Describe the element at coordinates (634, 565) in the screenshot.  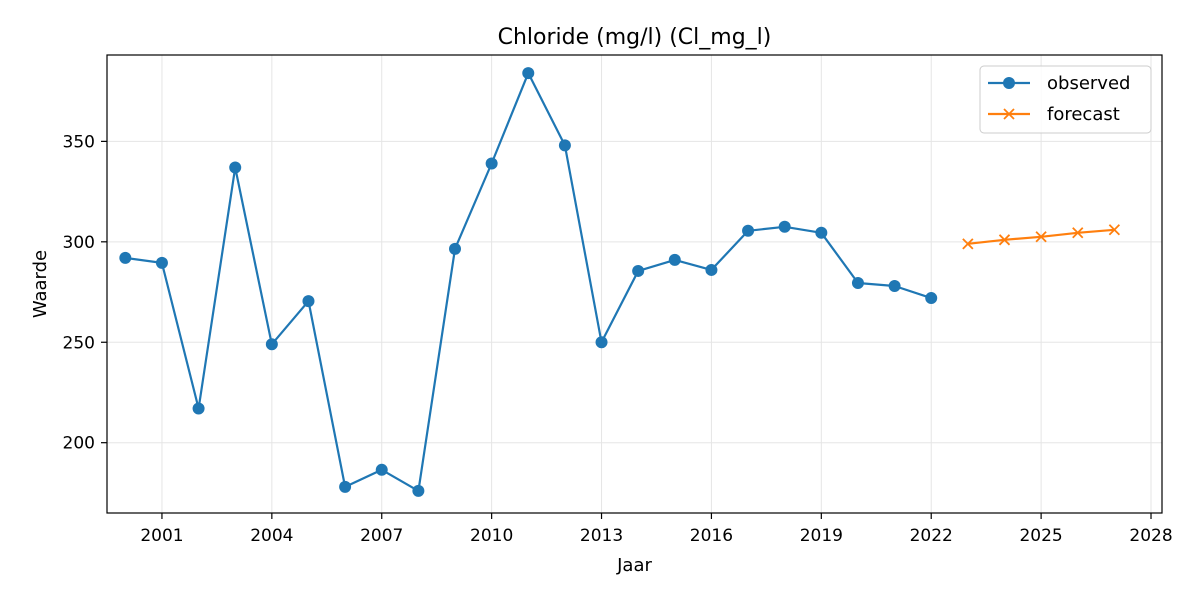
I see `x-axis-label: Jaar` at that location.